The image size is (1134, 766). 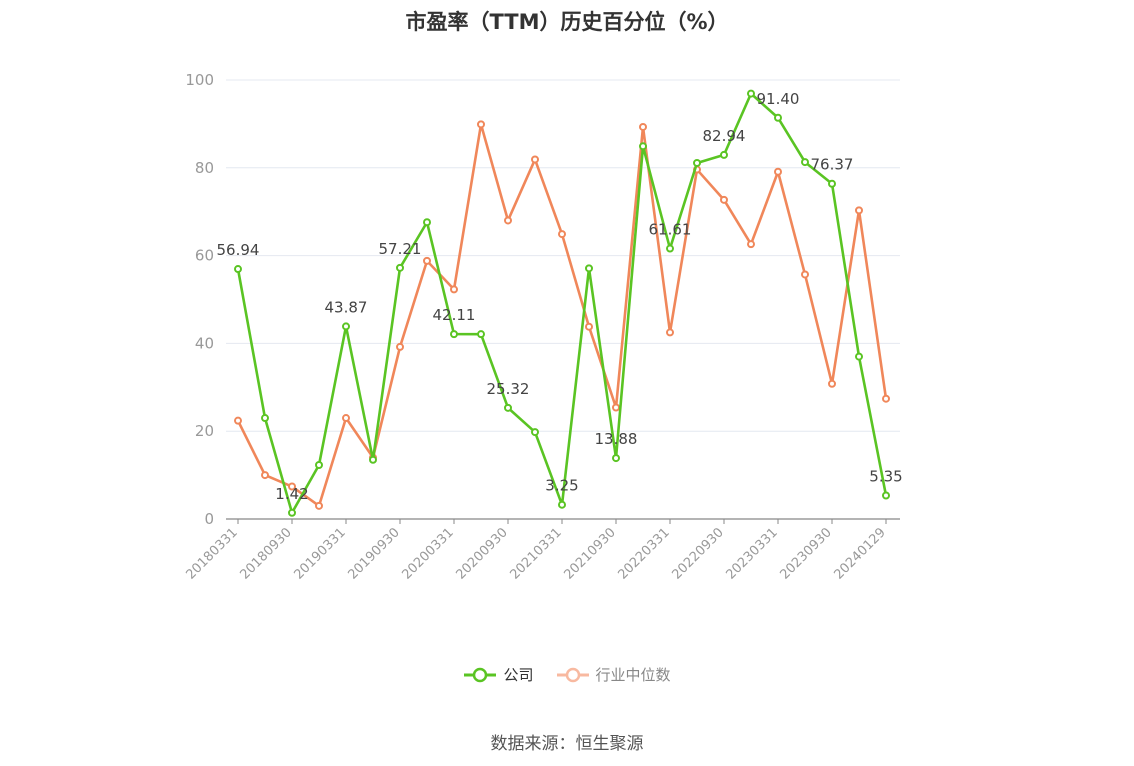 What do you see at coordinates (291, 494) in the screenshot?
I see `data-label: 1.42` at bounding box center [291, 494].